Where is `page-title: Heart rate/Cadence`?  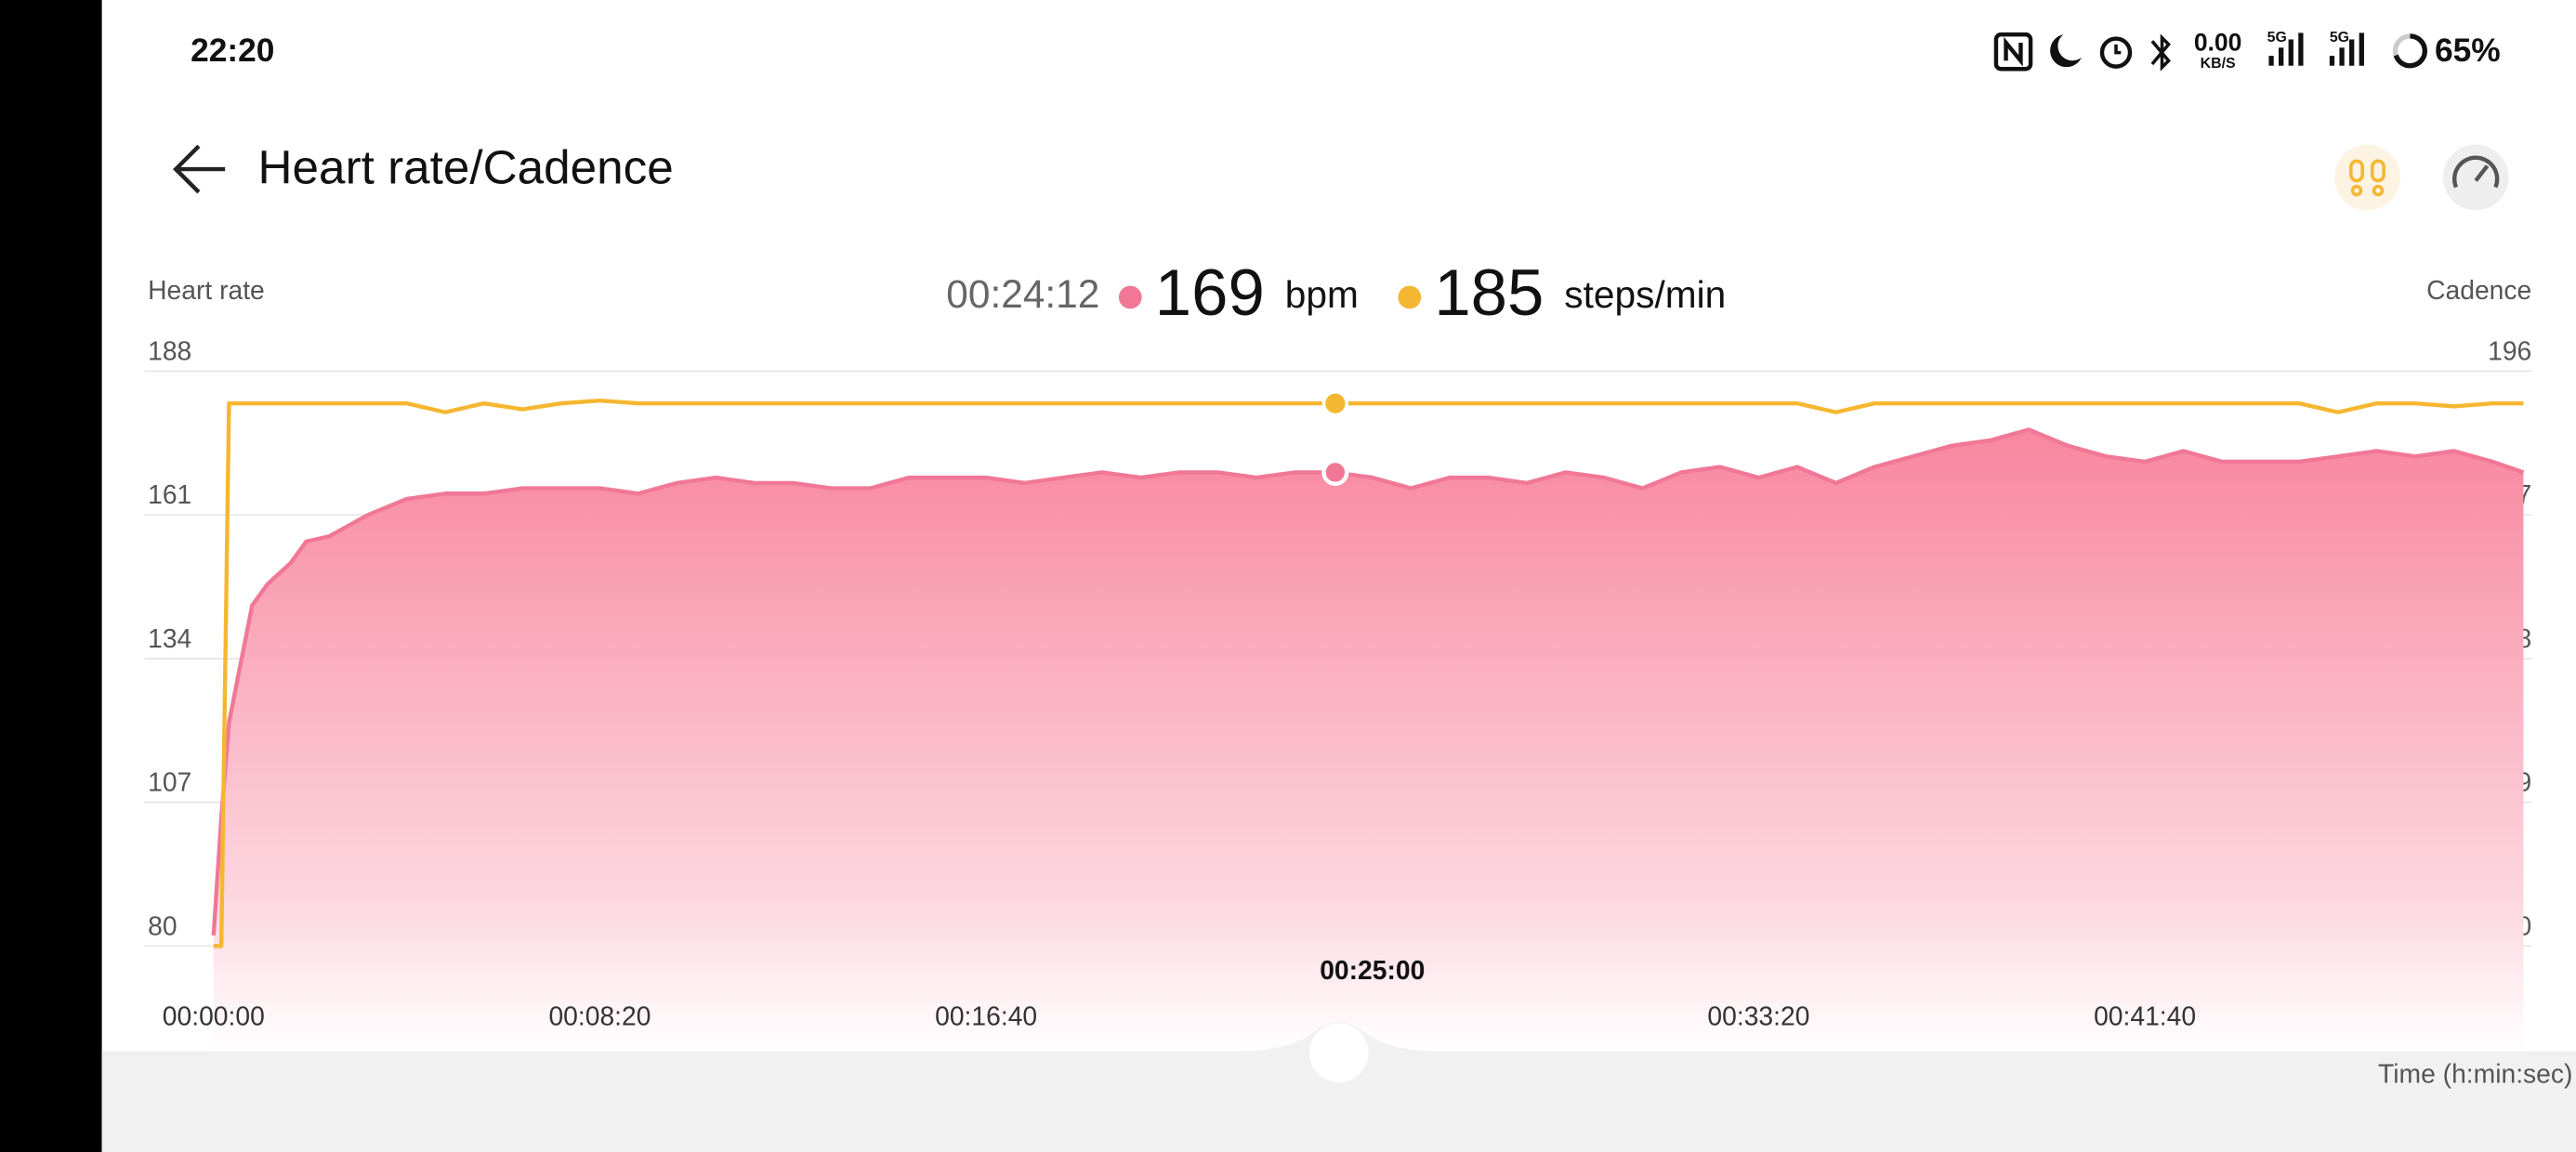 page-title: Heart rate/Cadence is located at coordinates (466, 166).